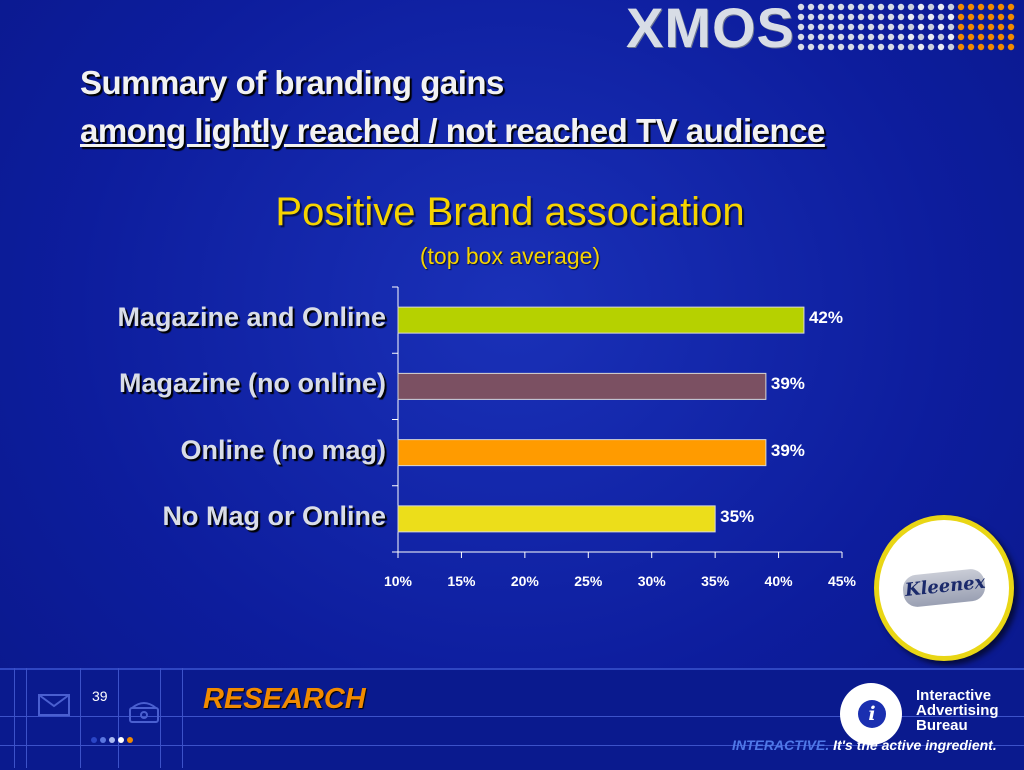 The height and width of the screenshot is (770, 1024). Describe the element at coordinates (252, 383) in the screenshot. I see `category-label: Magazine (no online)` at that location.